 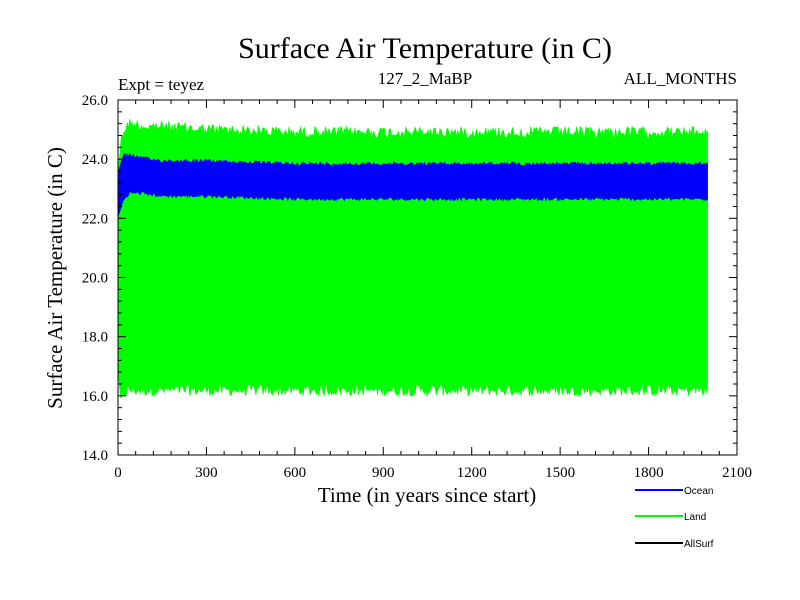 What do you see at coordinates (95, 456) in the screenshot?
I see `y-tick-label: 14.0` at bounding box center [95, 456].